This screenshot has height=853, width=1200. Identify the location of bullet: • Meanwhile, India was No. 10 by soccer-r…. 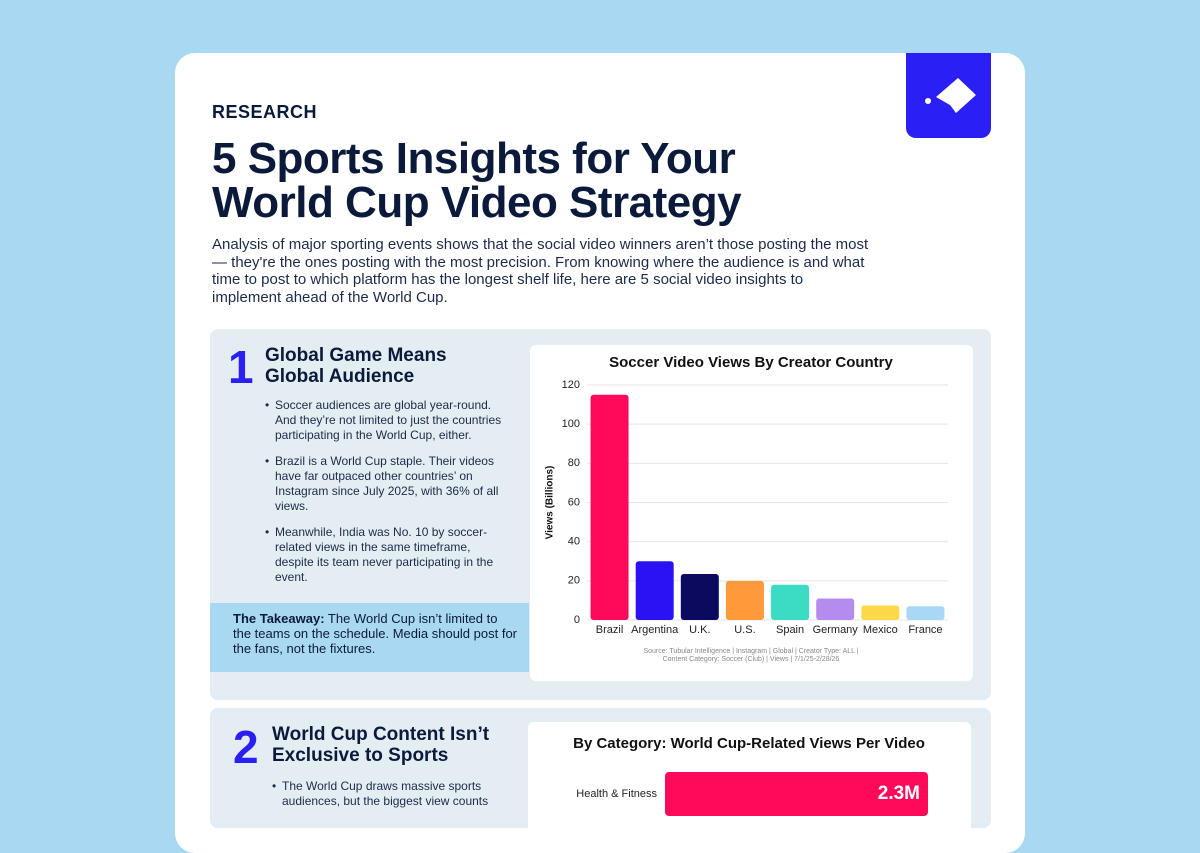
(388, 555).